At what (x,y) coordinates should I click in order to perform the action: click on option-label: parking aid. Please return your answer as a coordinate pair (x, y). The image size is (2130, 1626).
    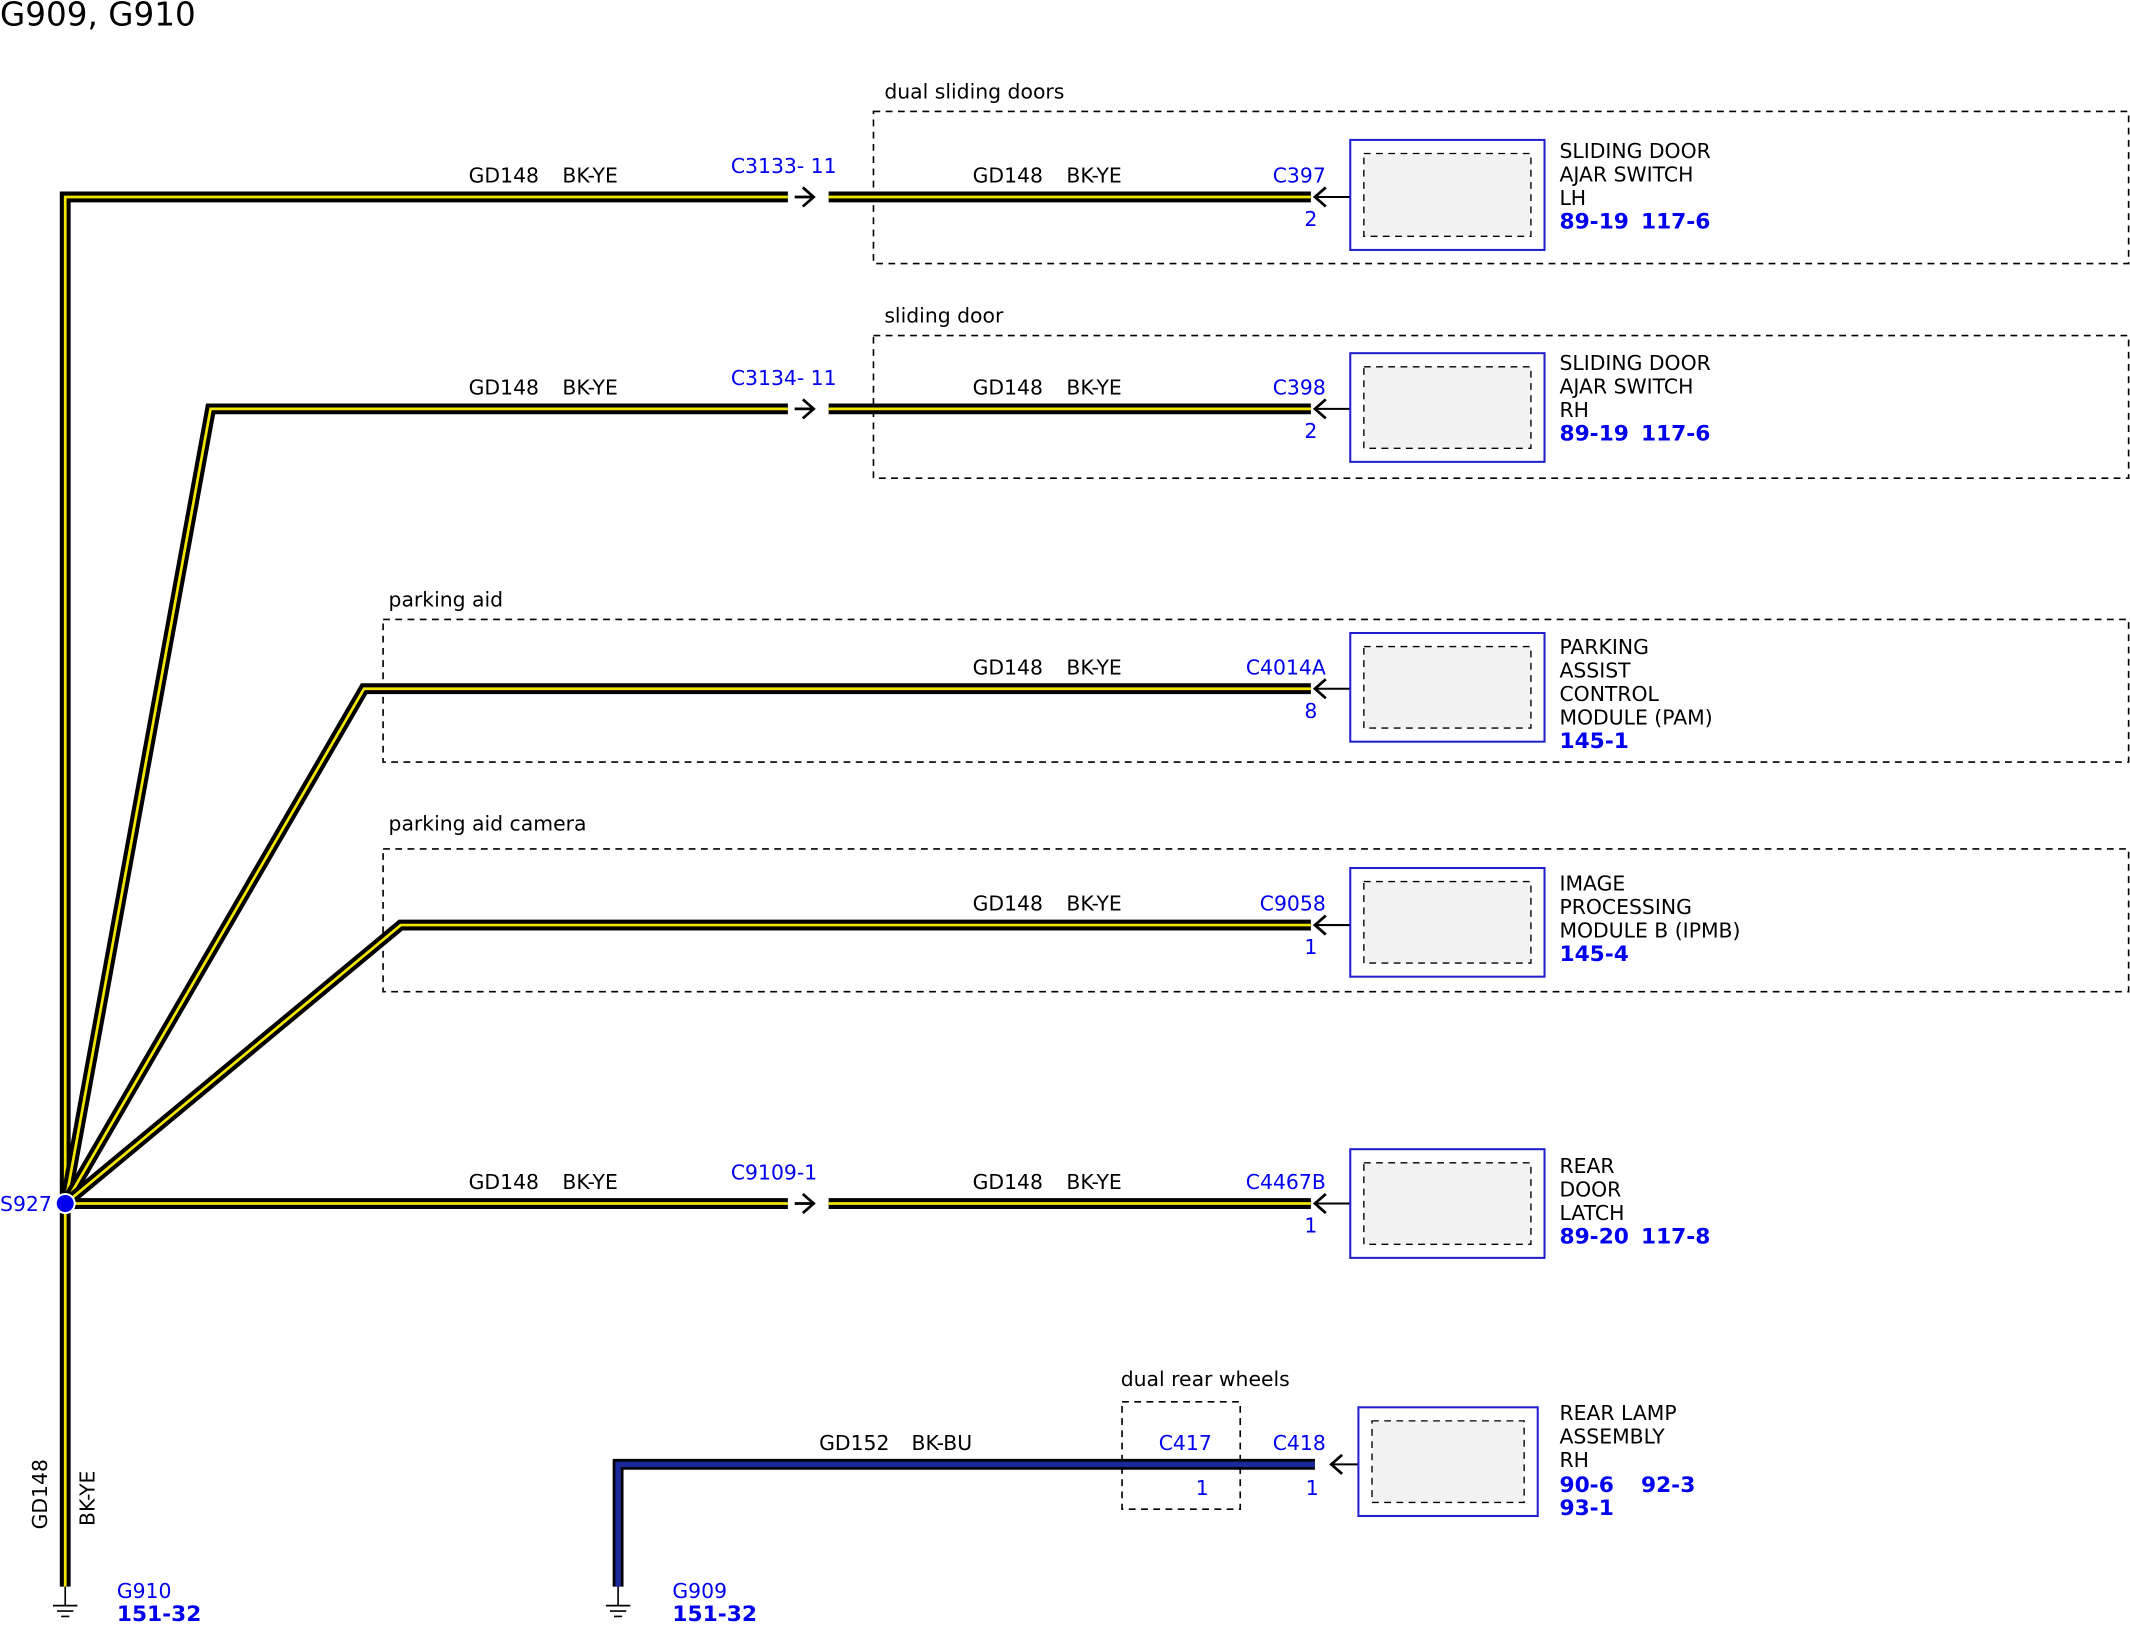
    Looking at the image, I should click on (446, 599).